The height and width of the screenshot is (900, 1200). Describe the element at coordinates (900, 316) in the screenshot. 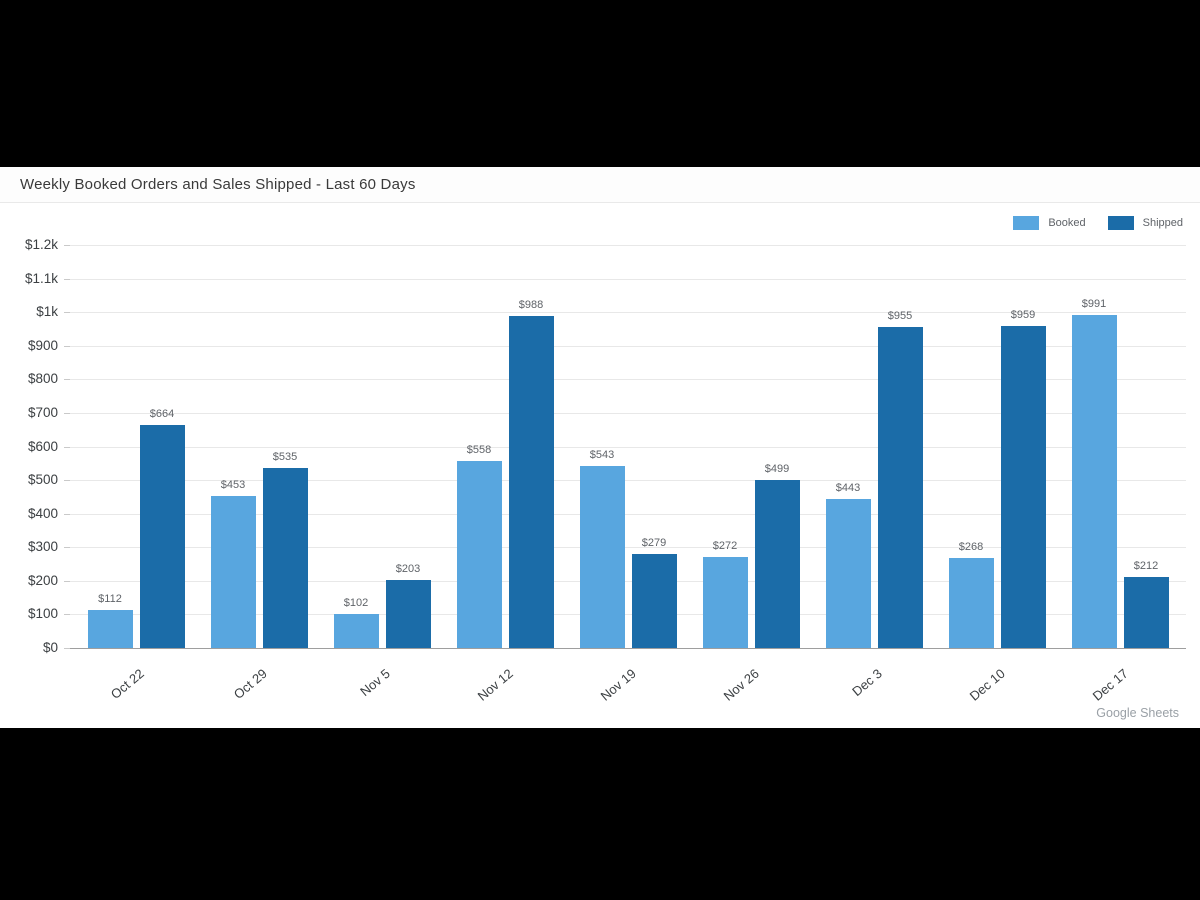

I see `bar-value-label: $955` at that location.